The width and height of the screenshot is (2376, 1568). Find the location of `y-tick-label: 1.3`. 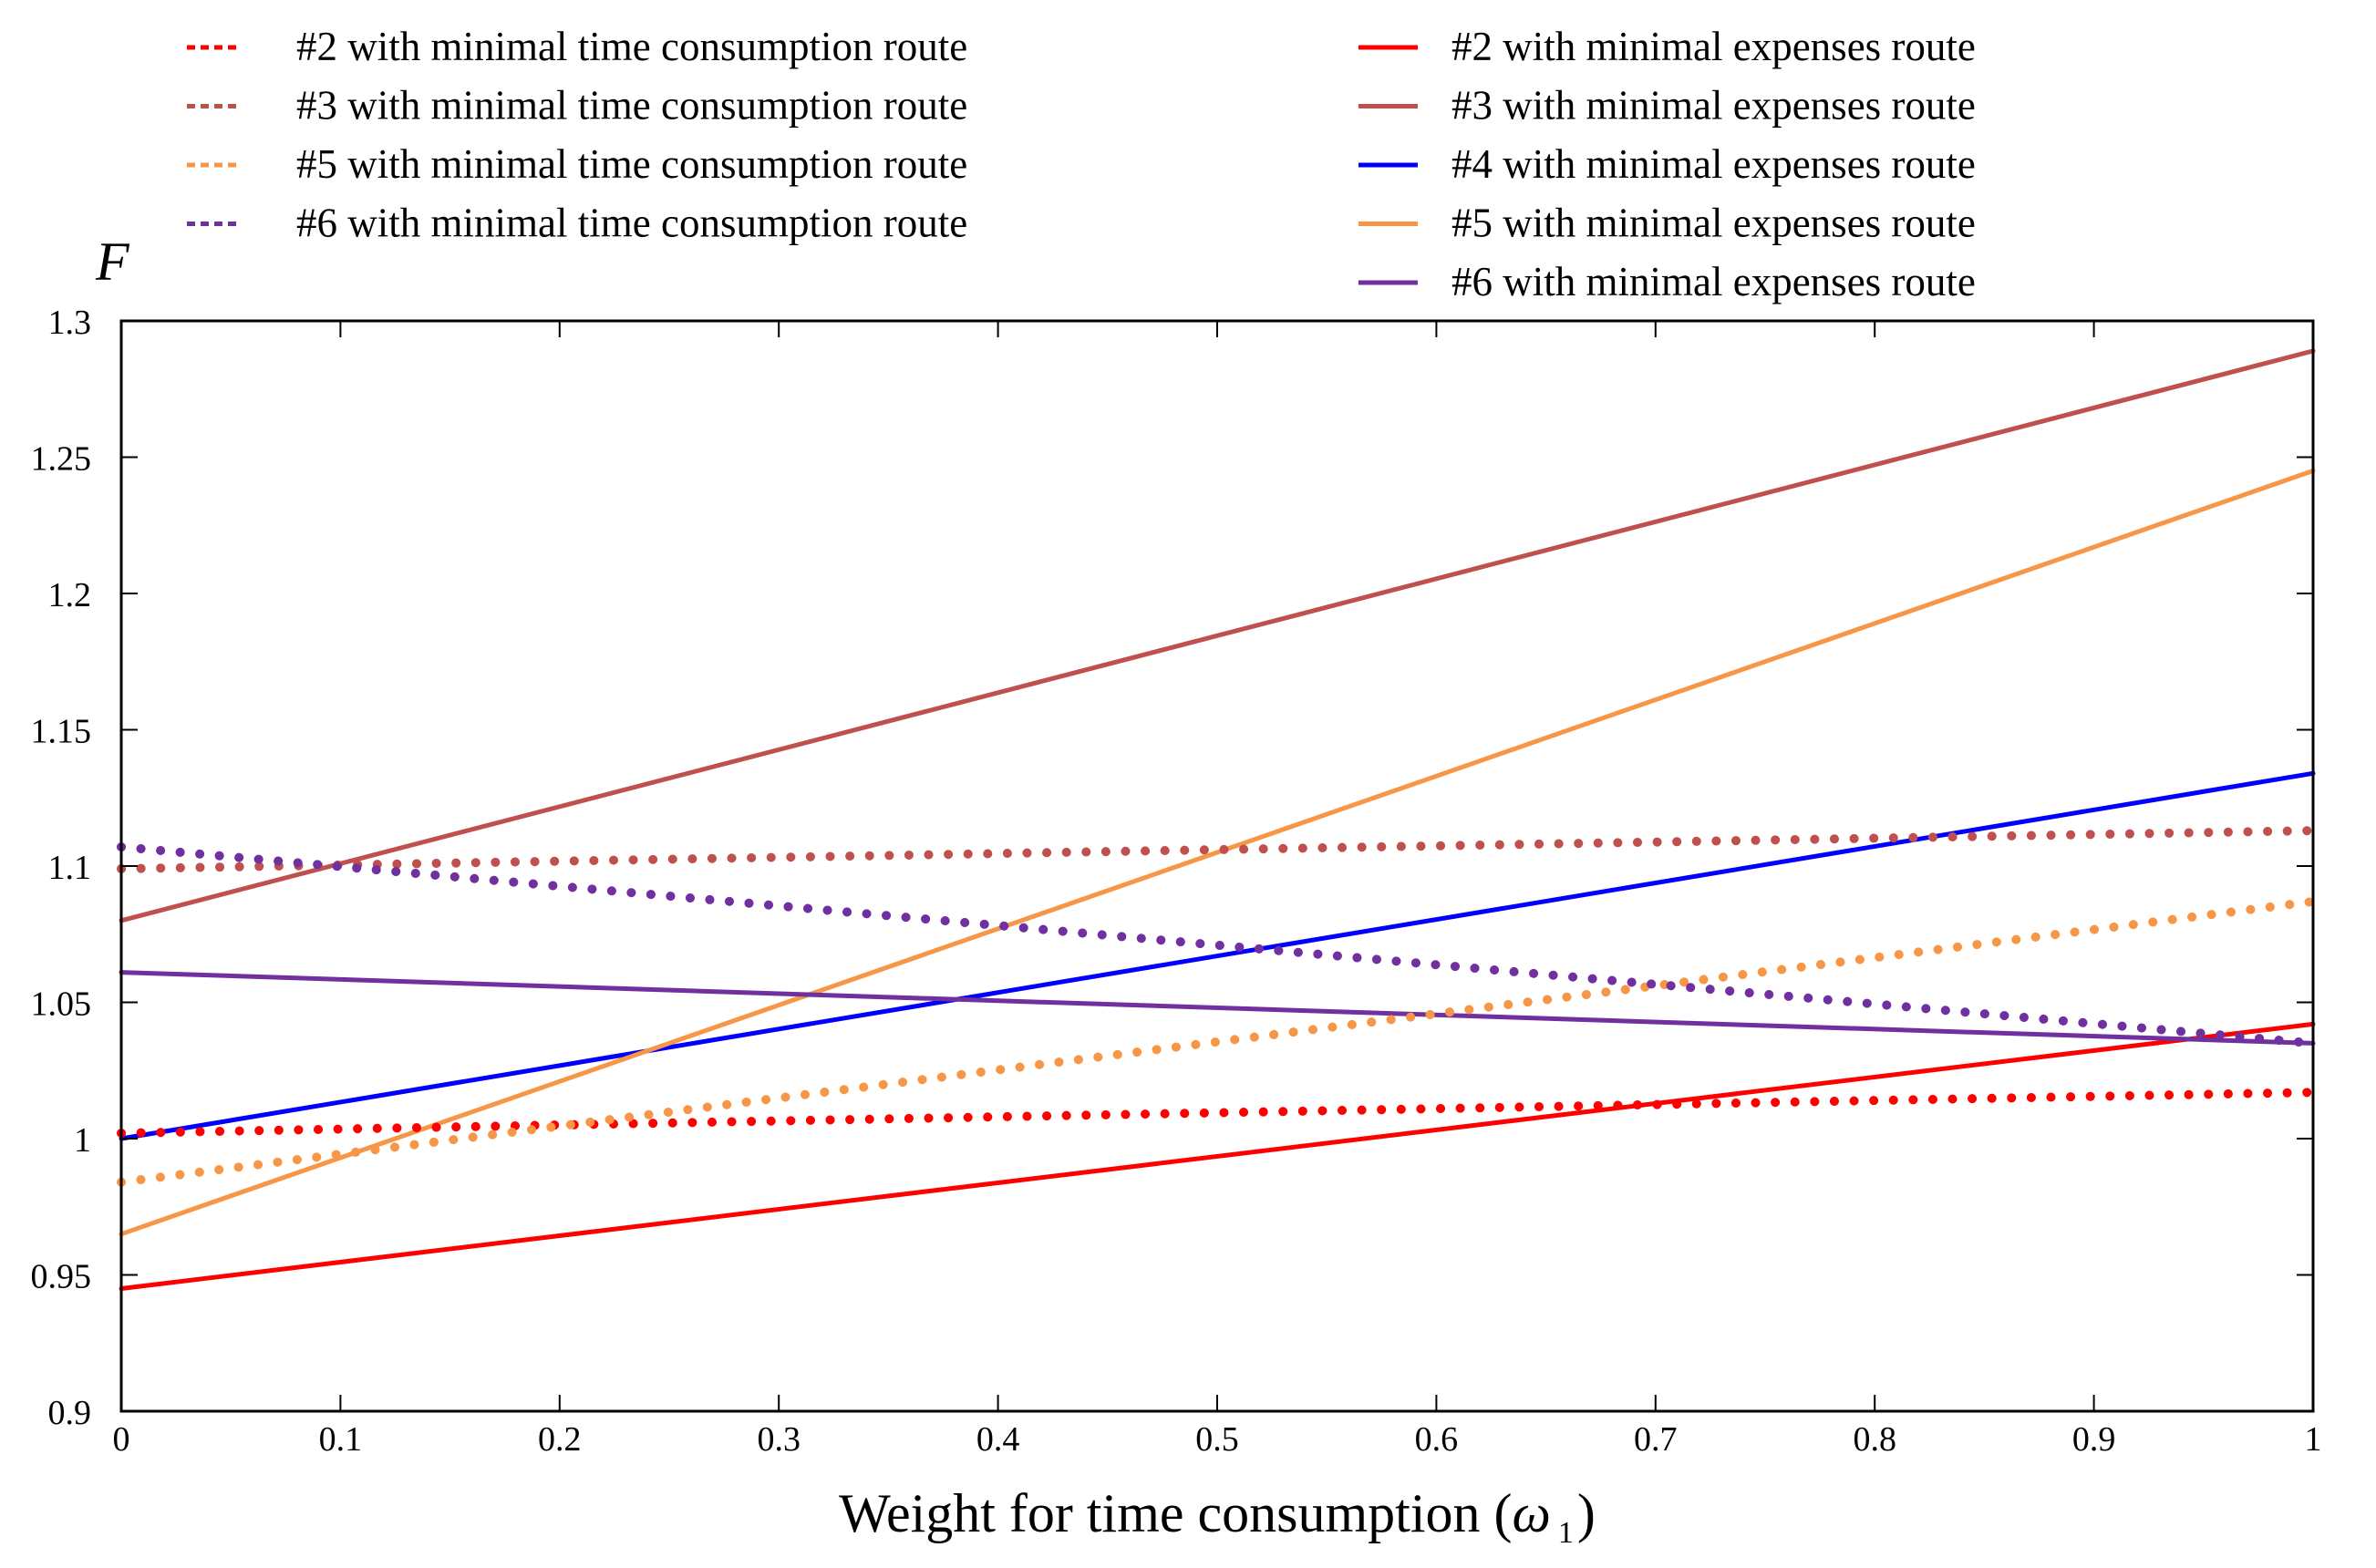

y-tick-label: 1.3 is located at coordinates (70, 323).